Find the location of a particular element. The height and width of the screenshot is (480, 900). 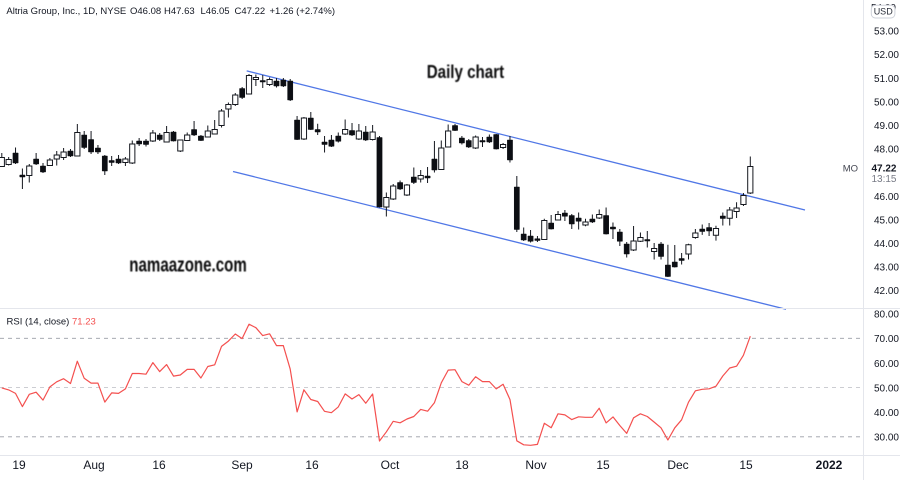

svg-text: 48.00 is located at coordinates (886, 150).